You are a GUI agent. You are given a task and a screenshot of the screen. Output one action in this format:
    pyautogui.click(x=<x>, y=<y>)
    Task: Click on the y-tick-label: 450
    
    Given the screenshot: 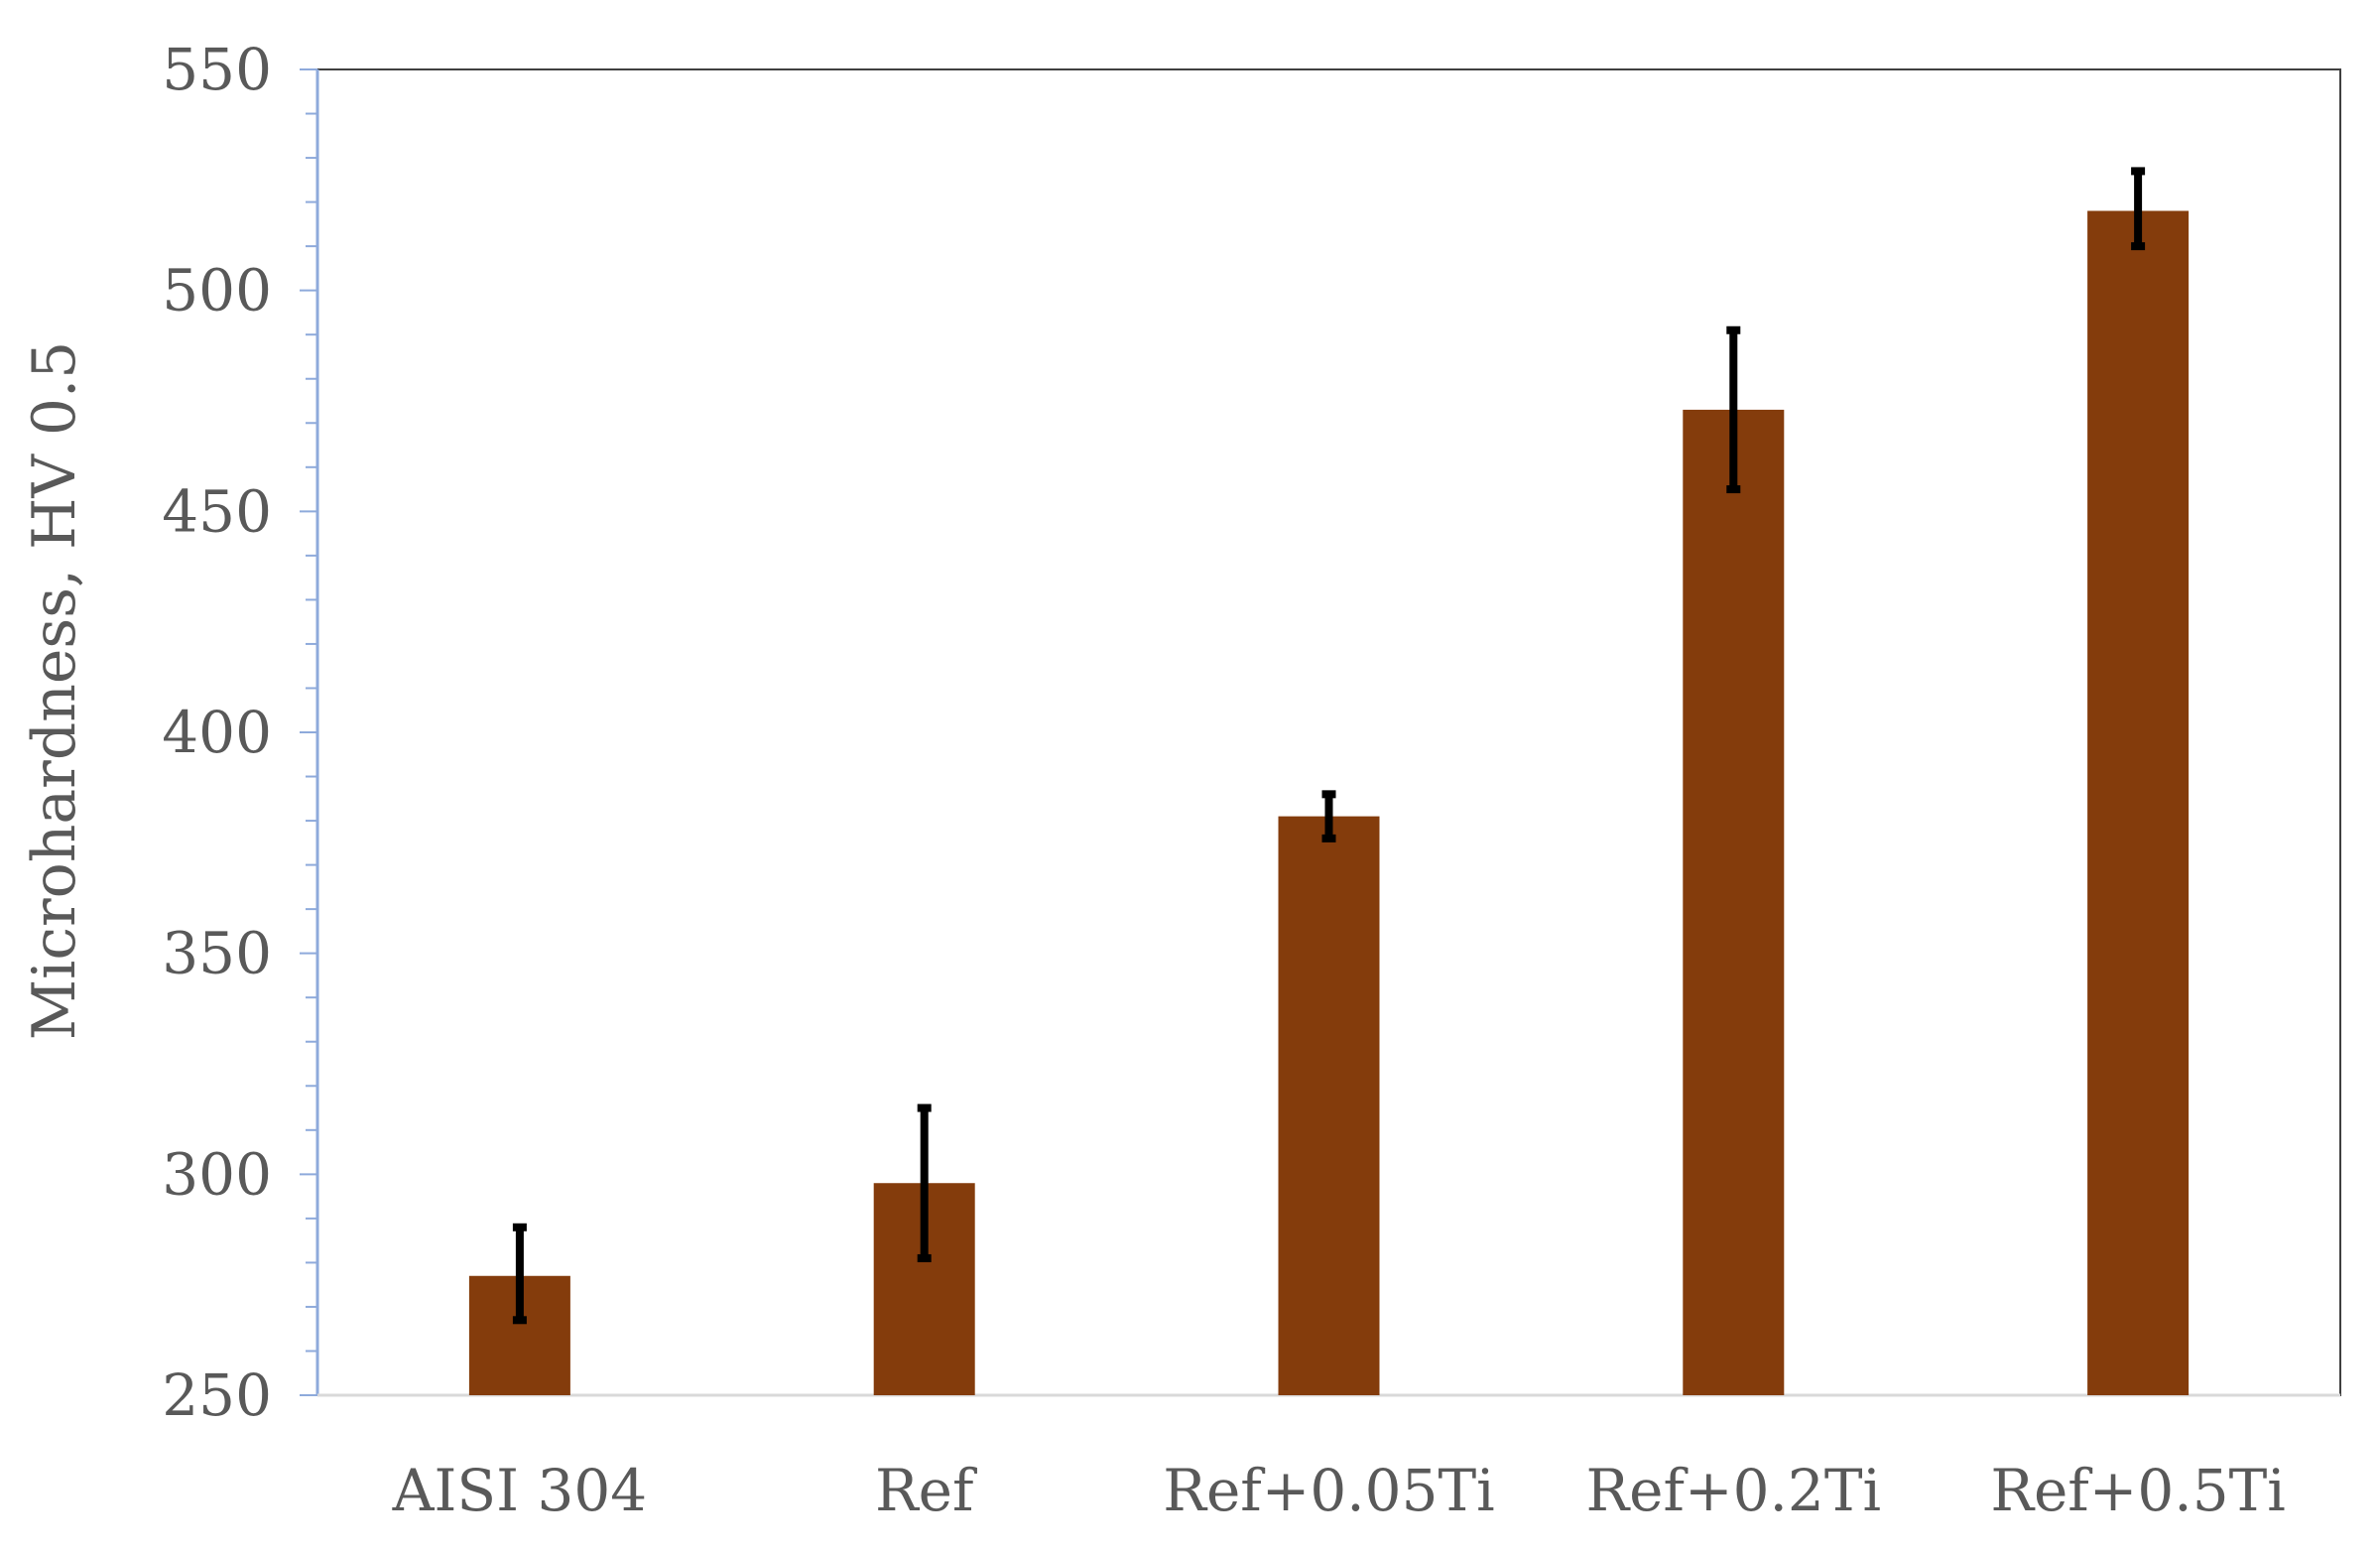 What is the action you would take?
    pyautogui.click(x=217, y=511)
    